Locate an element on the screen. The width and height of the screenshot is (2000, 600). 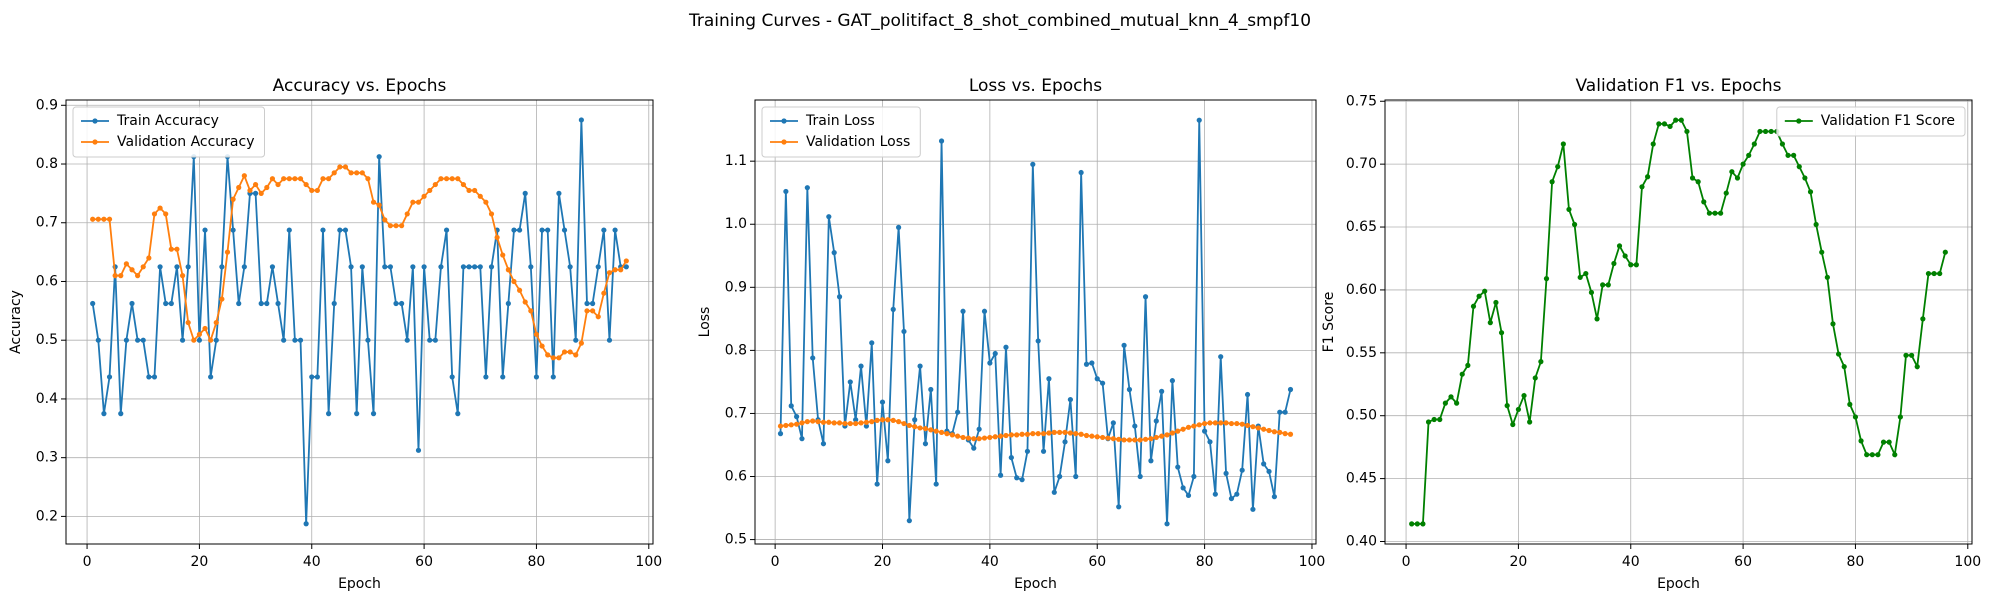
y-tick-label: 0.65 is located at coordinates (1361, 227).